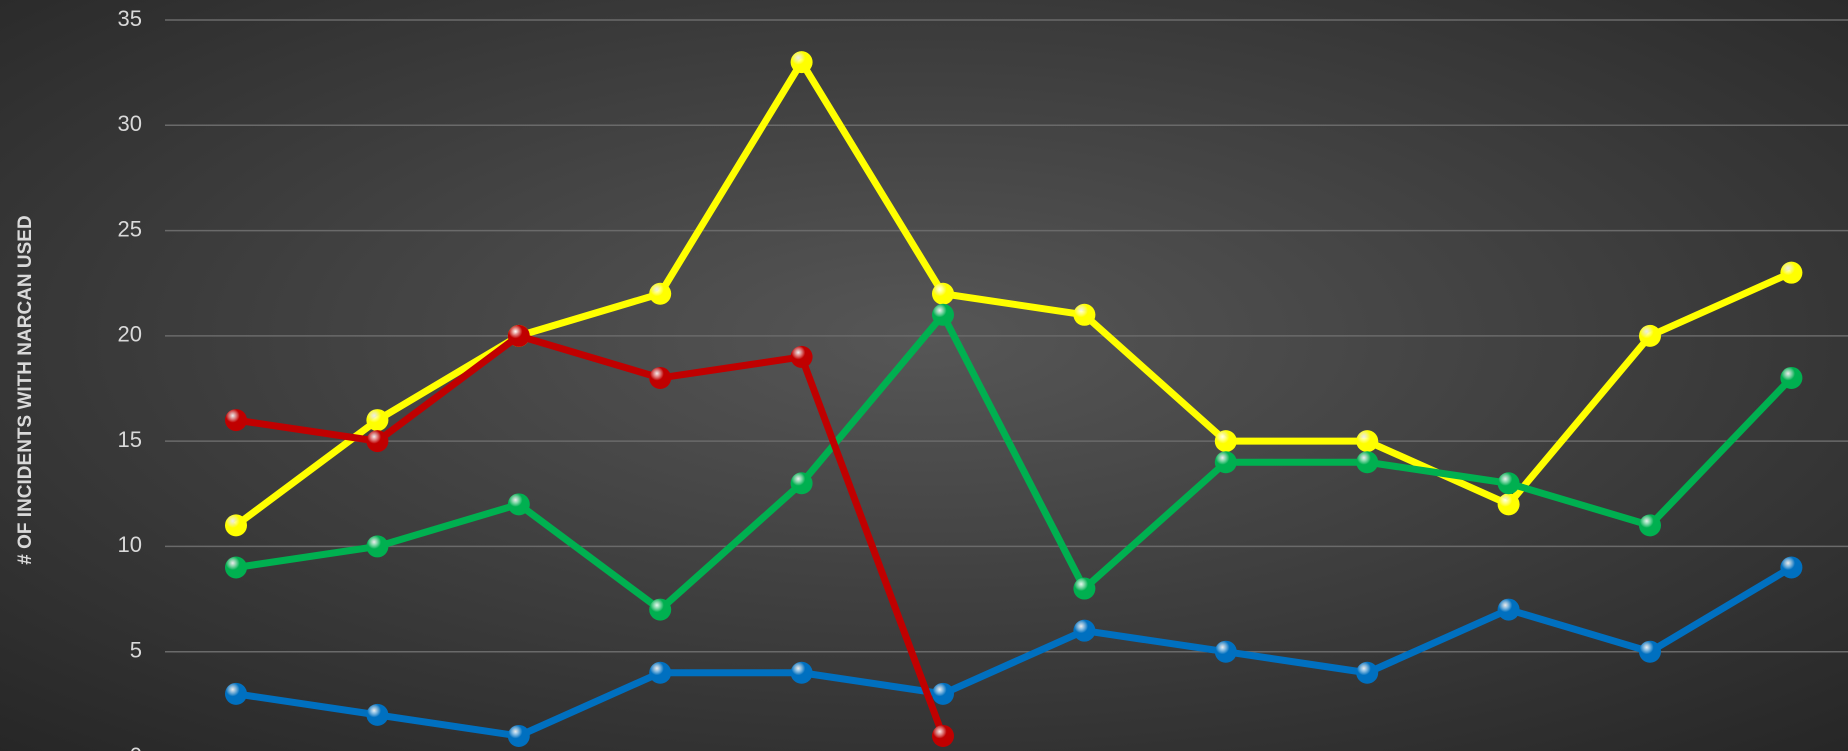  Describe the element at coordinates (130, 18) in the screenshot. I see `y-tick-label: 35` at that location.